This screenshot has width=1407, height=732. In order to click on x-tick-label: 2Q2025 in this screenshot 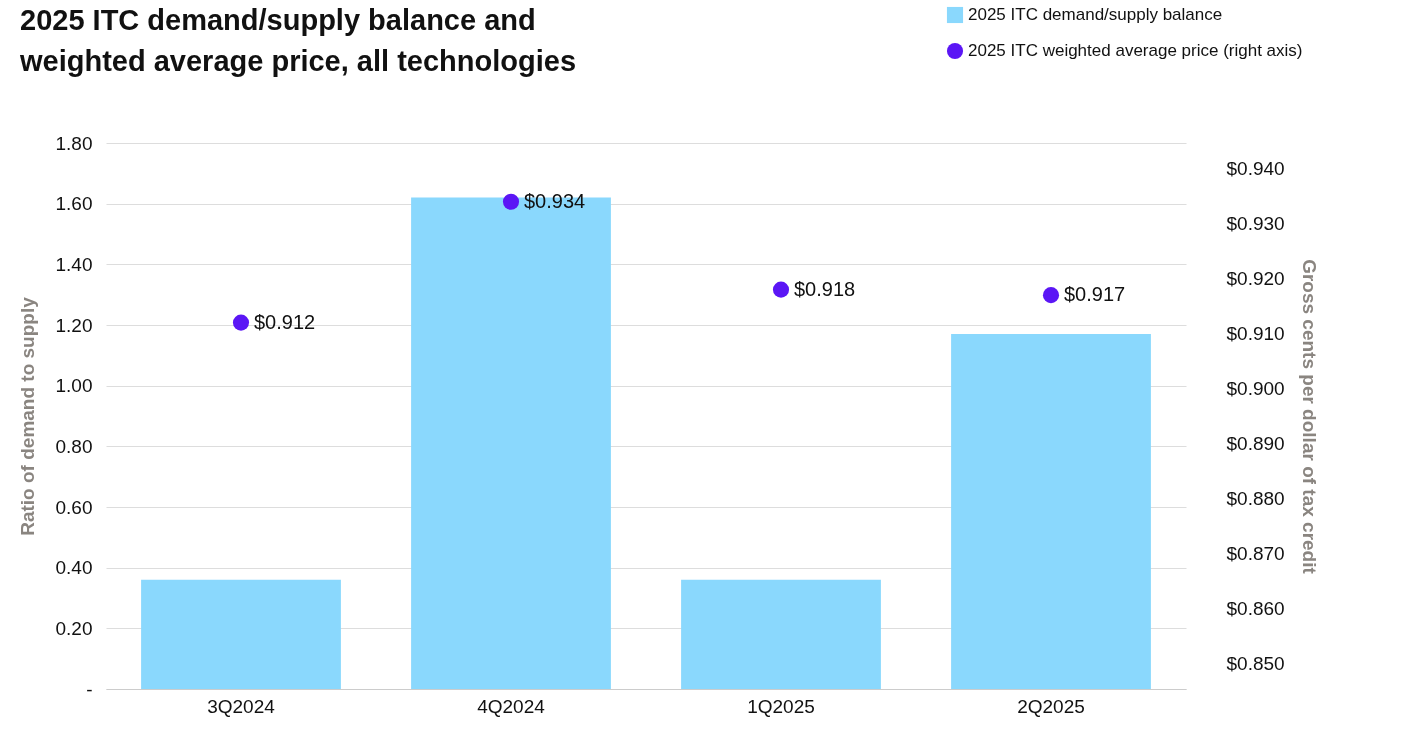, I will do `click(1051, 706)`.